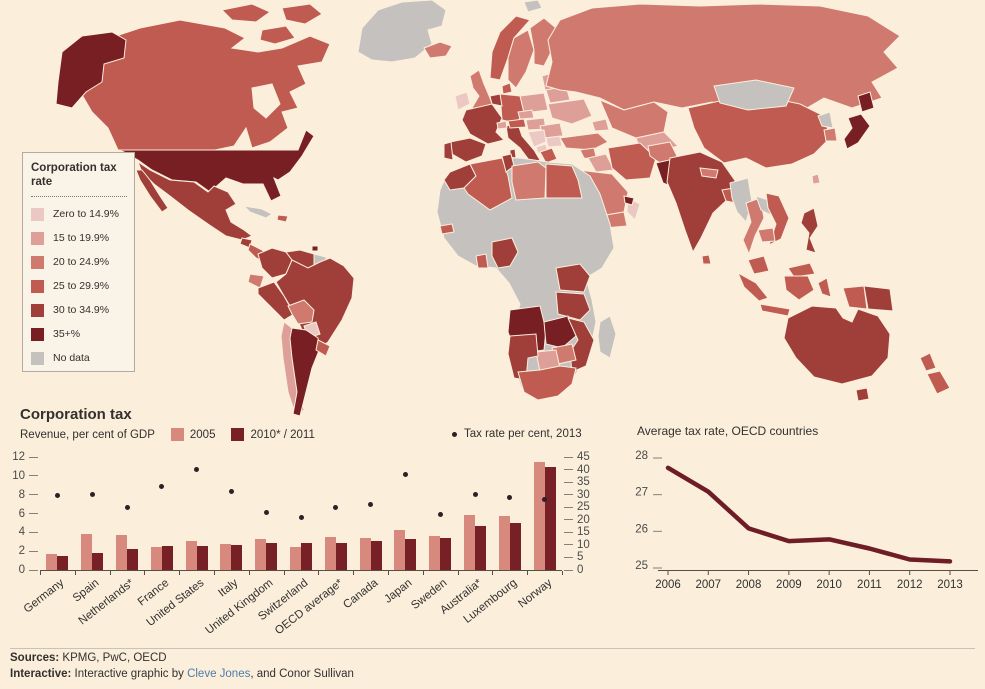 The image size is (985, 689). Describe the element at coordinates (701, 202) in the screenshot. I see `country-india` at that location.